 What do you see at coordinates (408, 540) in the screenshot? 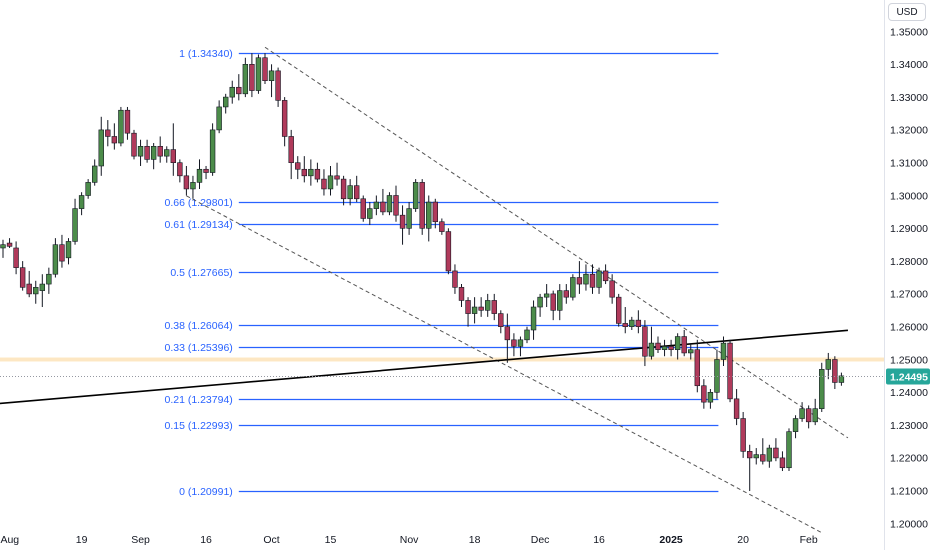
I see `time-axis: Aug 19 Sep 16 Oct 15 Nov 18 Dec 16 2025 20 Feb` at bounding box center [408, 540].